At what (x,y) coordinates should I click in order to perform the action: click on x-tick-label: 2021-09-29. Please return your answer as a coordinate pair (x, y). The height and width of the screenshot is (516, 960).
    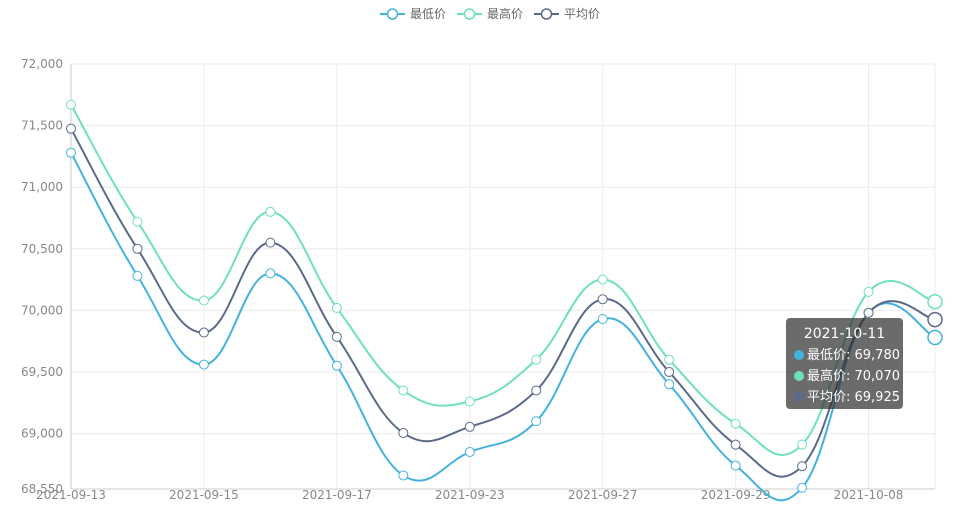
    Looking at the image, I should click on (736, 495).